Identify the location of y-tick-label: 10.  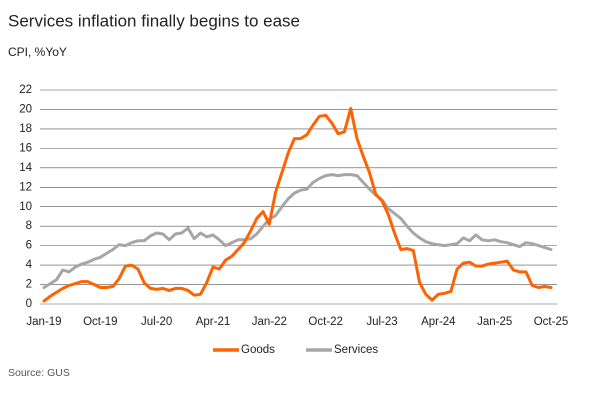
(25, 207).